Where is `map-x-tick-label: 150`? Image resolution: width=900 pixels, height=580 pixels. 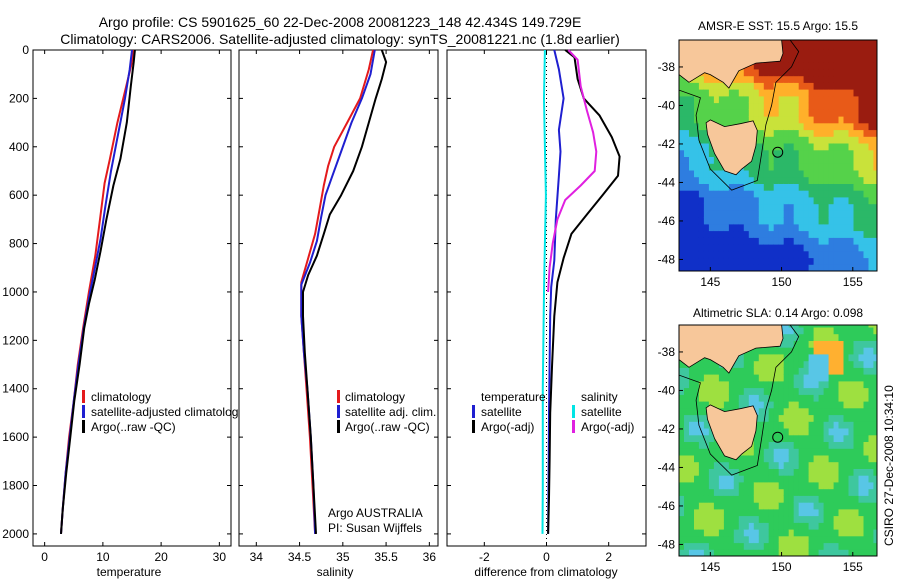
map-x-tick-label: 150 is located at coordinates (782, 567).